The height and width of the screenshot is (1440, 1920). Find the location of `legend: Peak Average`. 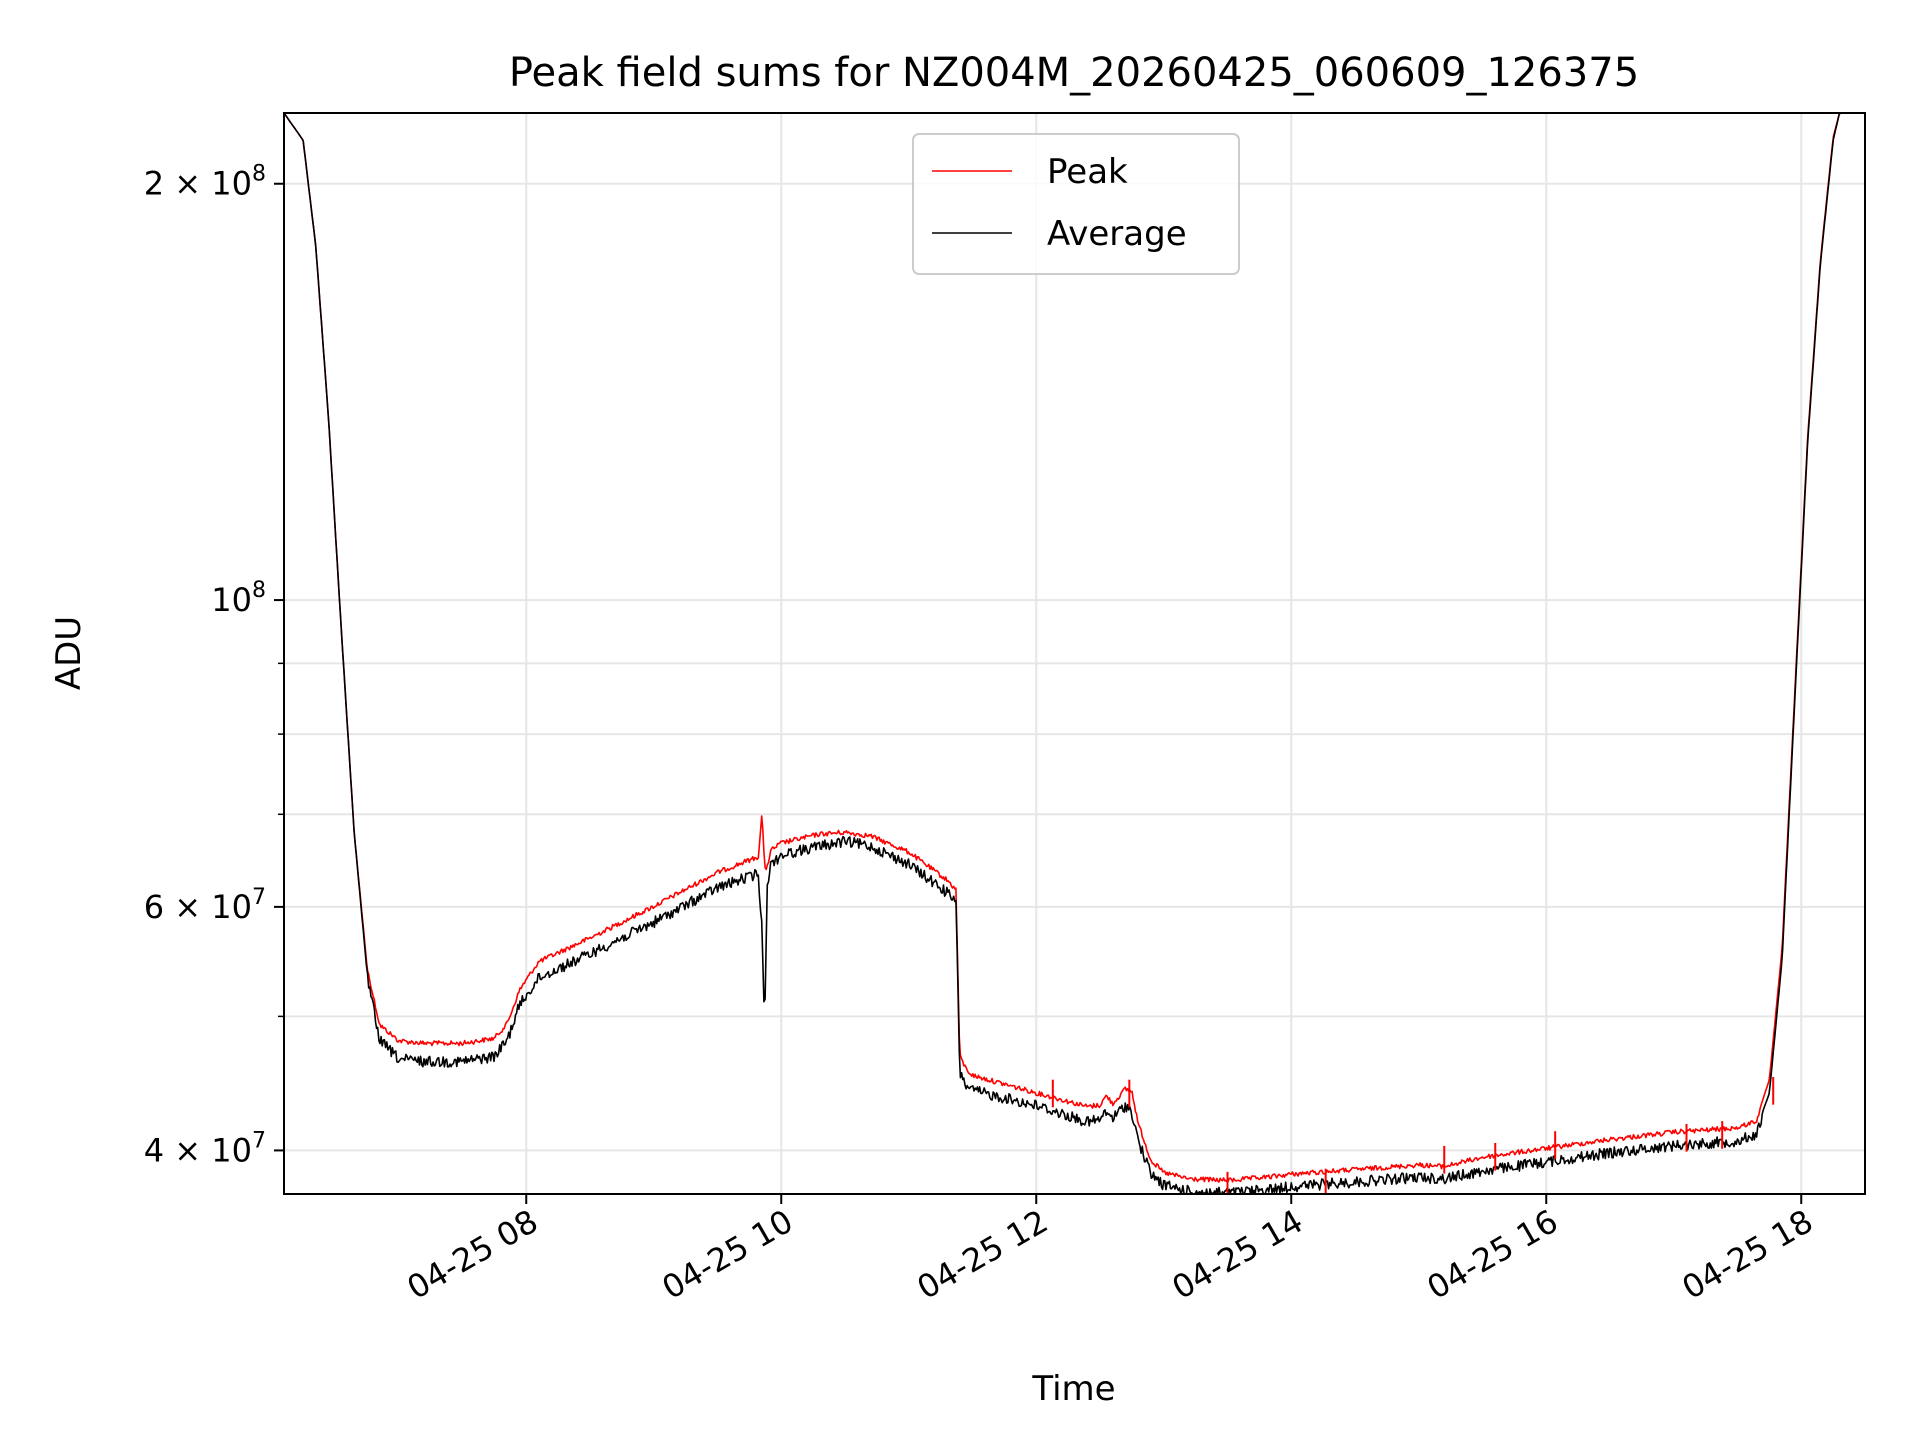

legend: Peak Average is located at coordinates (1076, 204).